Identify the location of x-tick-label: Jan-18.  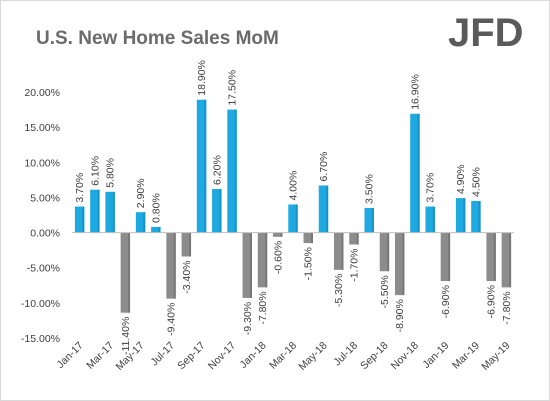
(252, 355).